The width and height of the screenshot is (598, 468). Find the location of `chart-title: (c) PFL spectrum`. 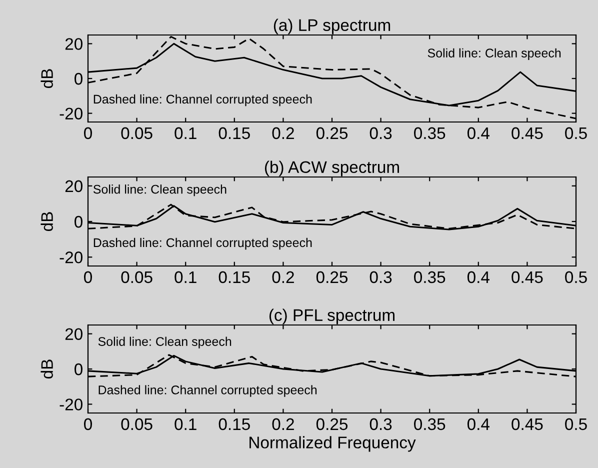

chart-title: (c) PFL spectrum is located at coordinates (331, 316).